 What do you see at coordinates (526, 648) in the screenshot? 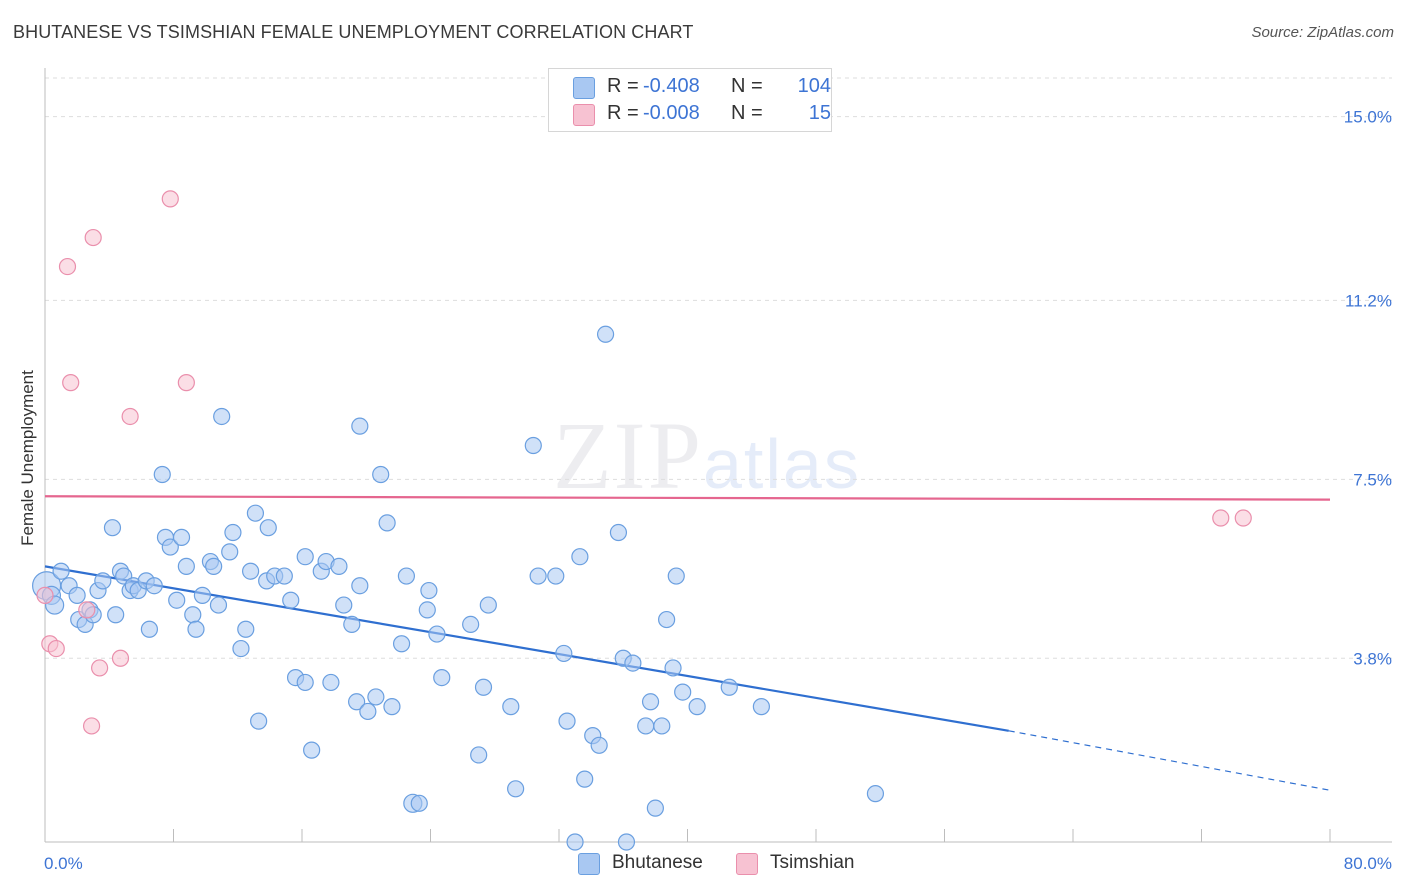
I see `bhutanese-trendline` at bounding box center [526, 648].